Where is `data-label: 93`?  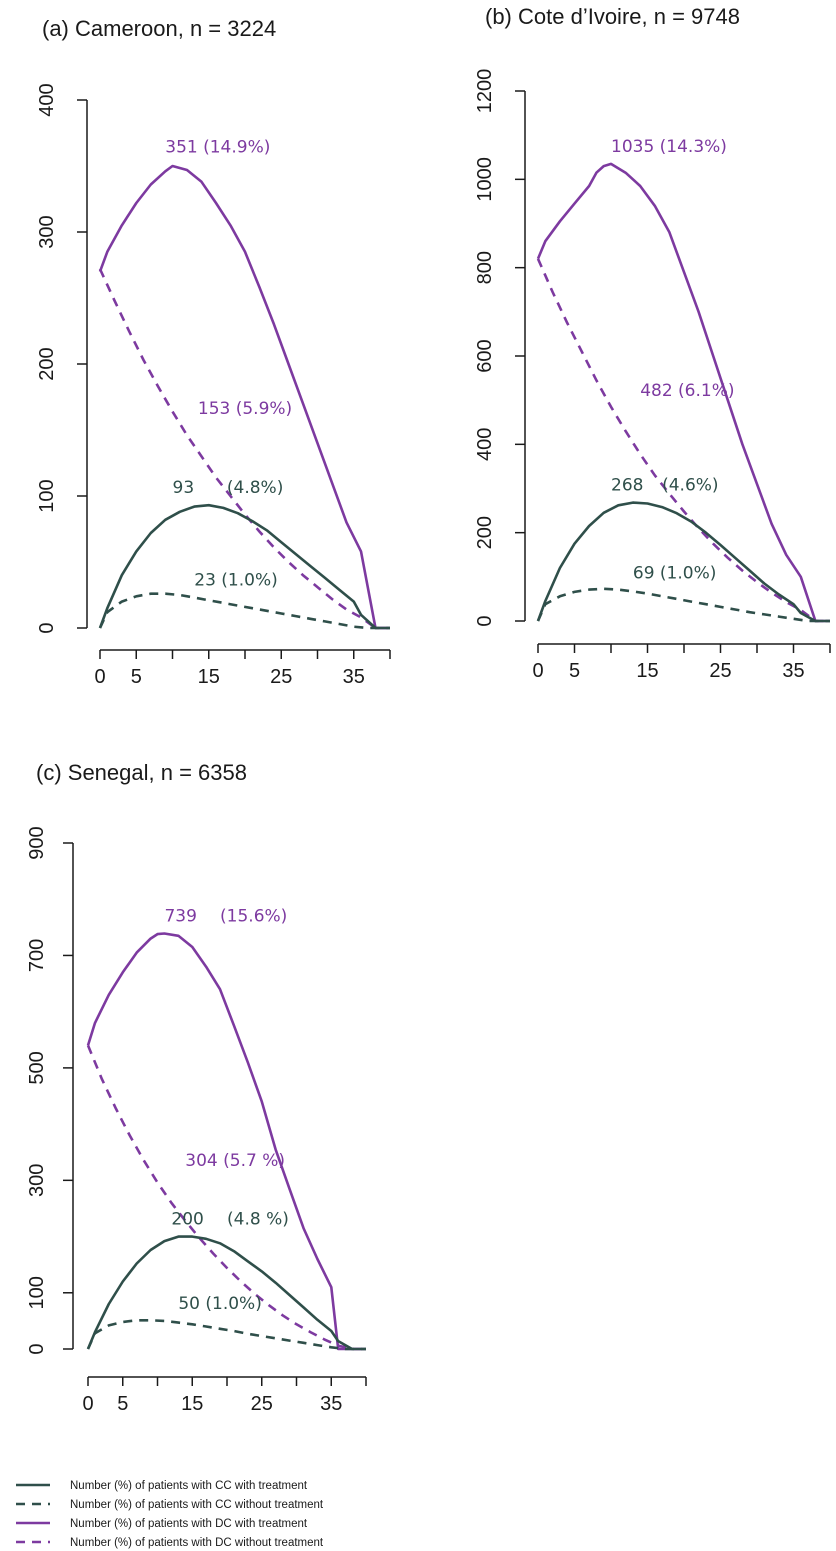 data-label: 93 is located at coordinates (184, 488).